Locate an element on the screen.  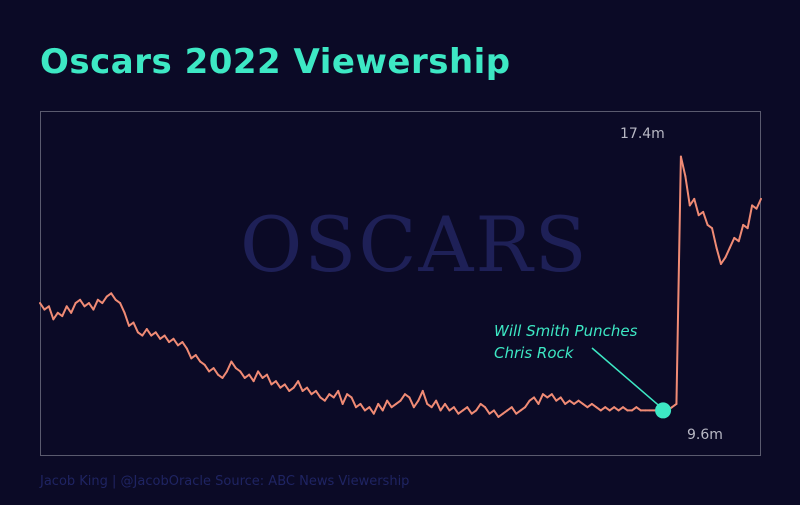
annotation-point-marker is located at coordinates (663, 410).